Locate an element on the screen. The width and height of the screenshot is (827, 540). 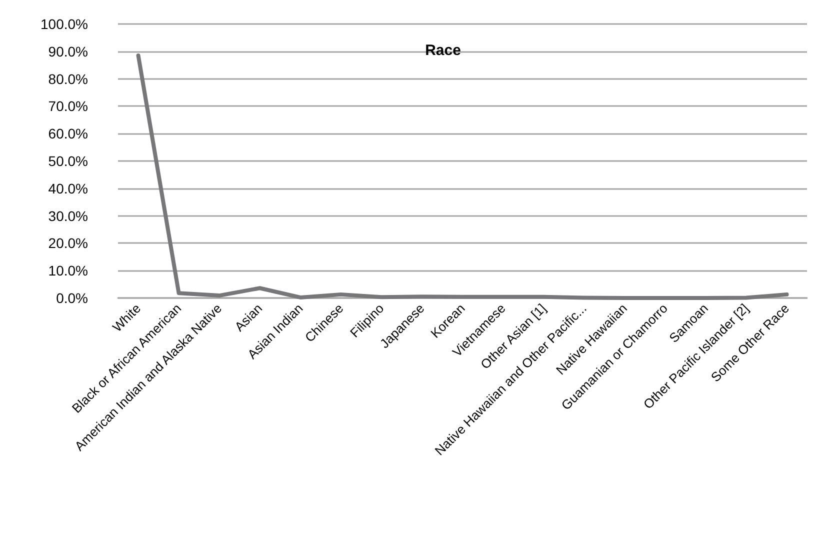
y-tick-label: 40.0% is located at coordinates (68, 188).